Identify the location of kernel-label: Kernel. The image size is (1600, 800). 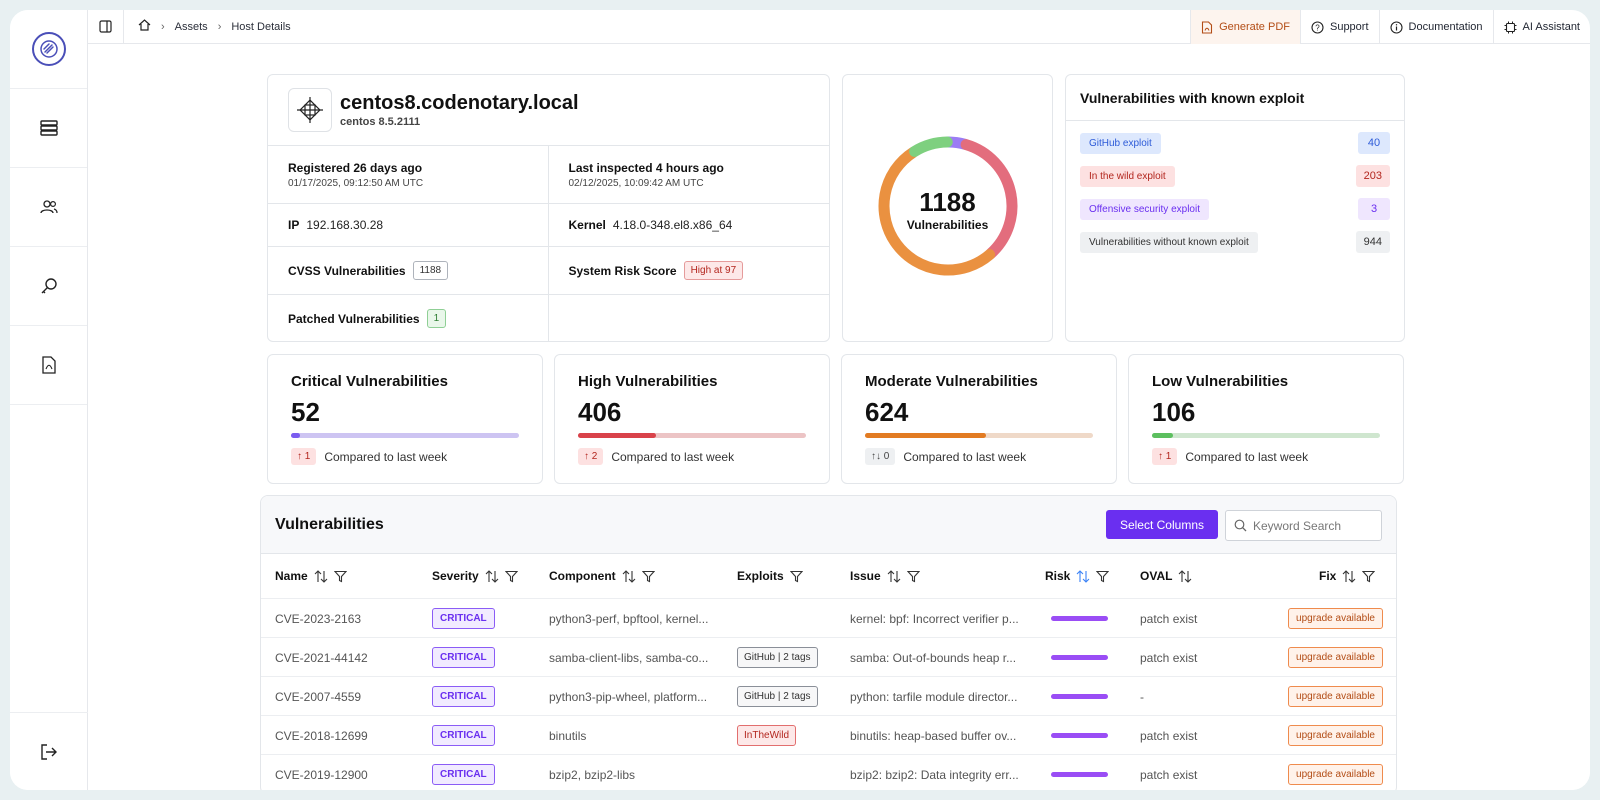
(587, 225).